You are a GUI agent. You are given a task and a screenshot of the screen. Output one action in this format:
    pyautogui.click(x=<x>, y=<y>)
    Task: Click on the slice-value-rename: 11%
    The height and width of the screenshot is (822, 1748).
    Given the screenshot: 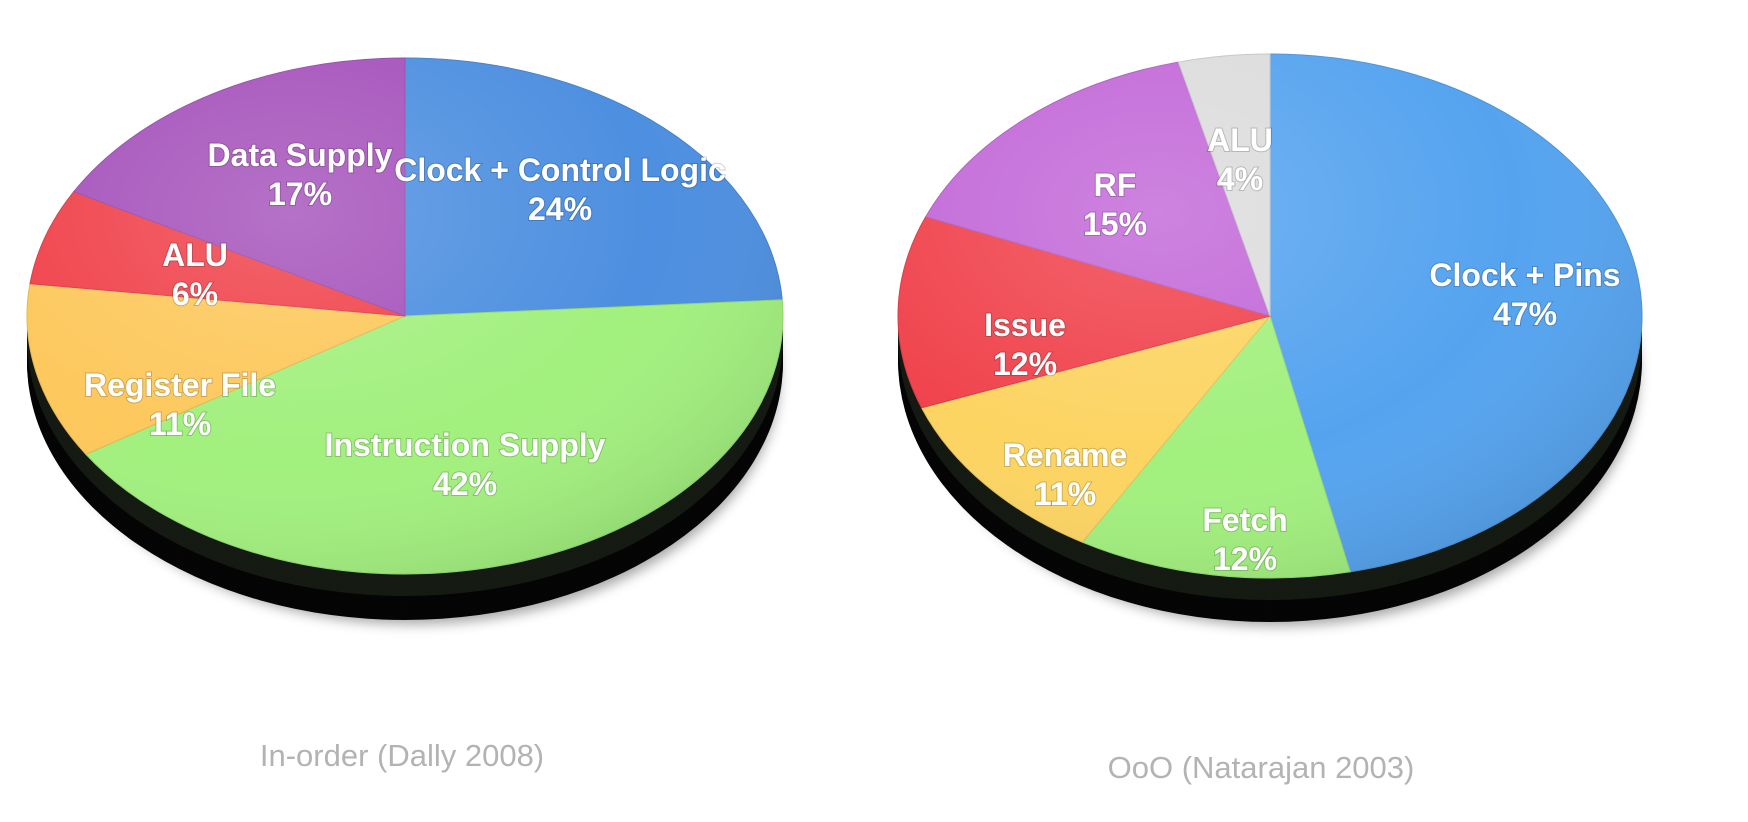 What is the action you would take?
    pyautogui.click(x=1065, y=494)
    